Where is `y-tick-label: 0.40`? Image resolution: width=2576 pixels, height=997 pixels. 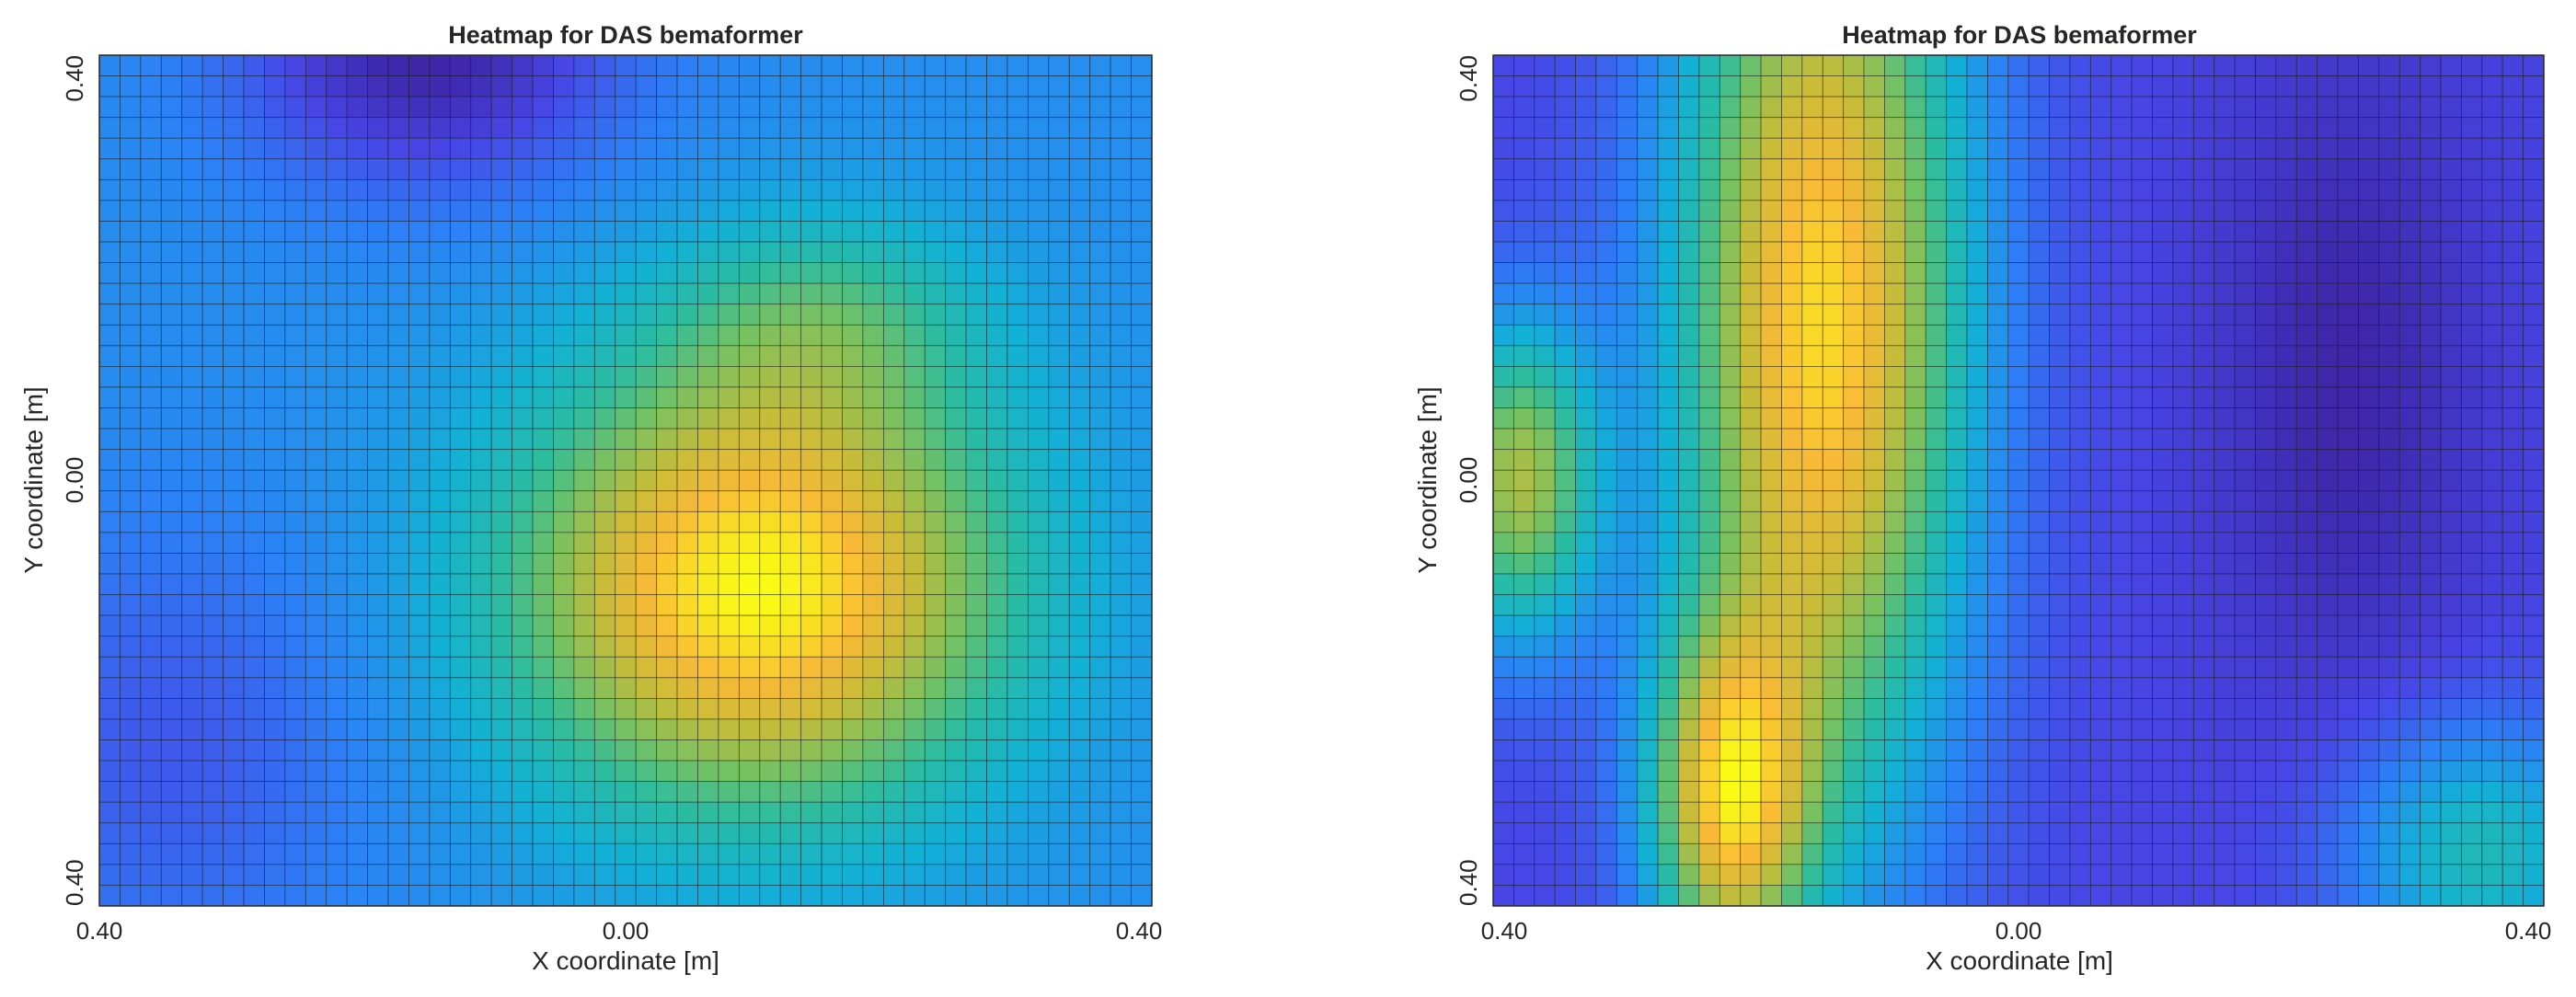 y-tick-label: 0.40 is located at coordinates (1468, 883).